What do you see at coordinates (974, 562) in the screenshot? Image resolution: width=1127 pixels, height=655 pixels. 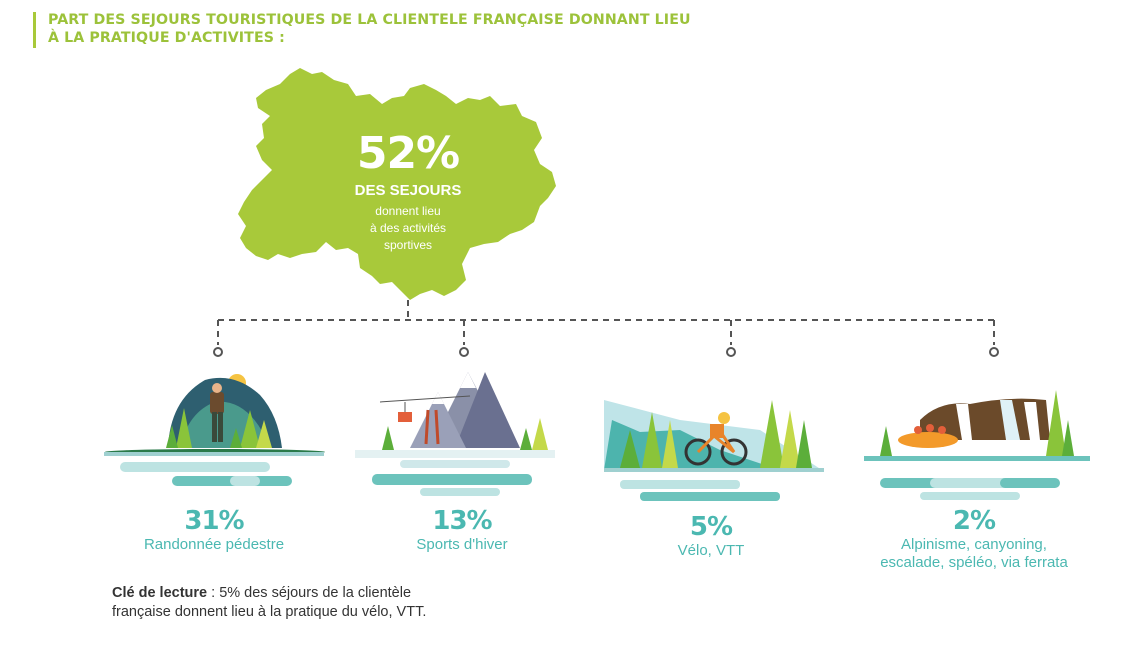 I see `stat-adventure-label-2: escalade, spéléo, via ferrata` at bounding box center [974, 562].